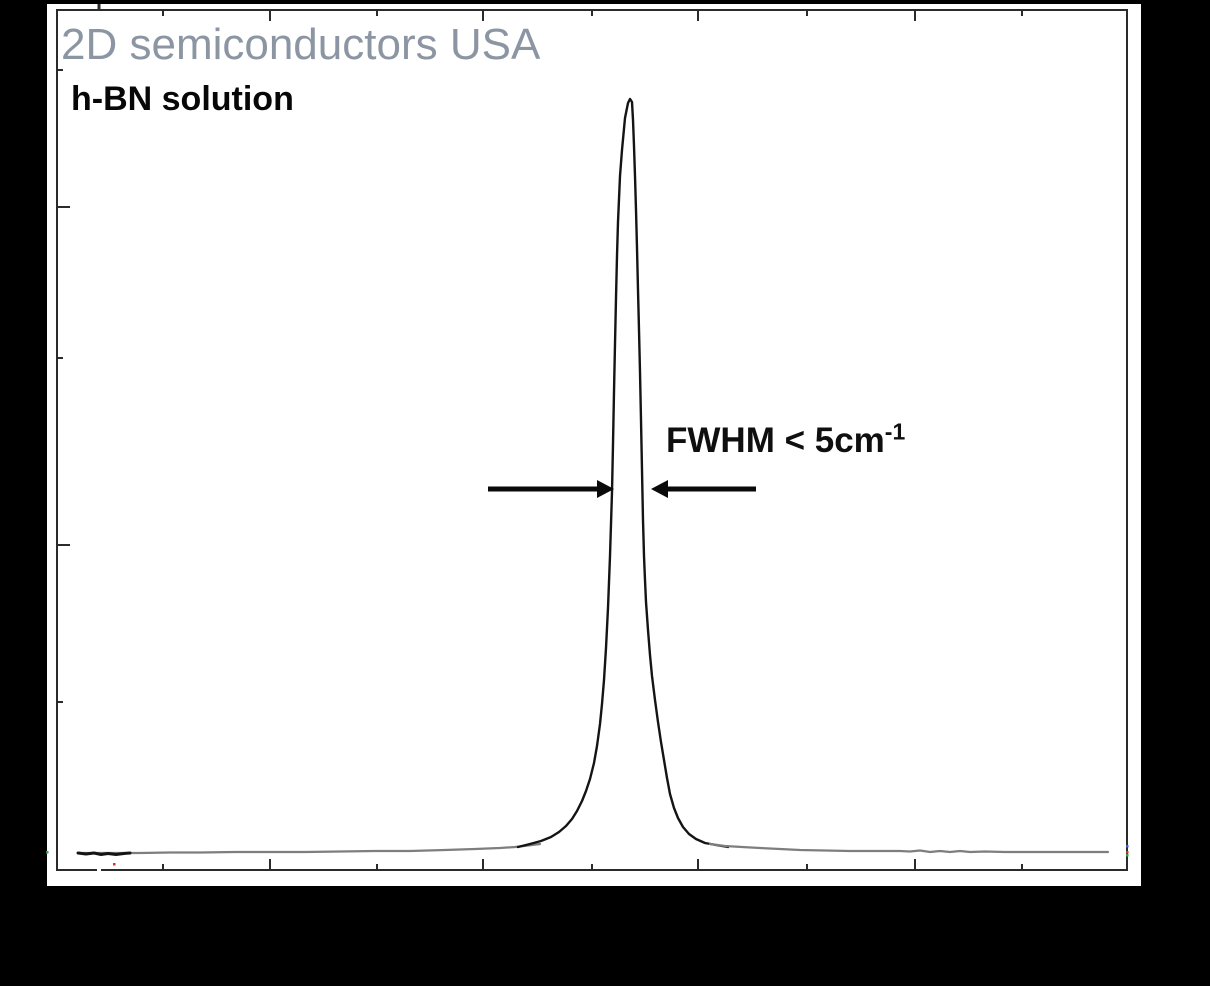  I want to click on fwhm-annotation-exponent: -1, so click(895, 431).